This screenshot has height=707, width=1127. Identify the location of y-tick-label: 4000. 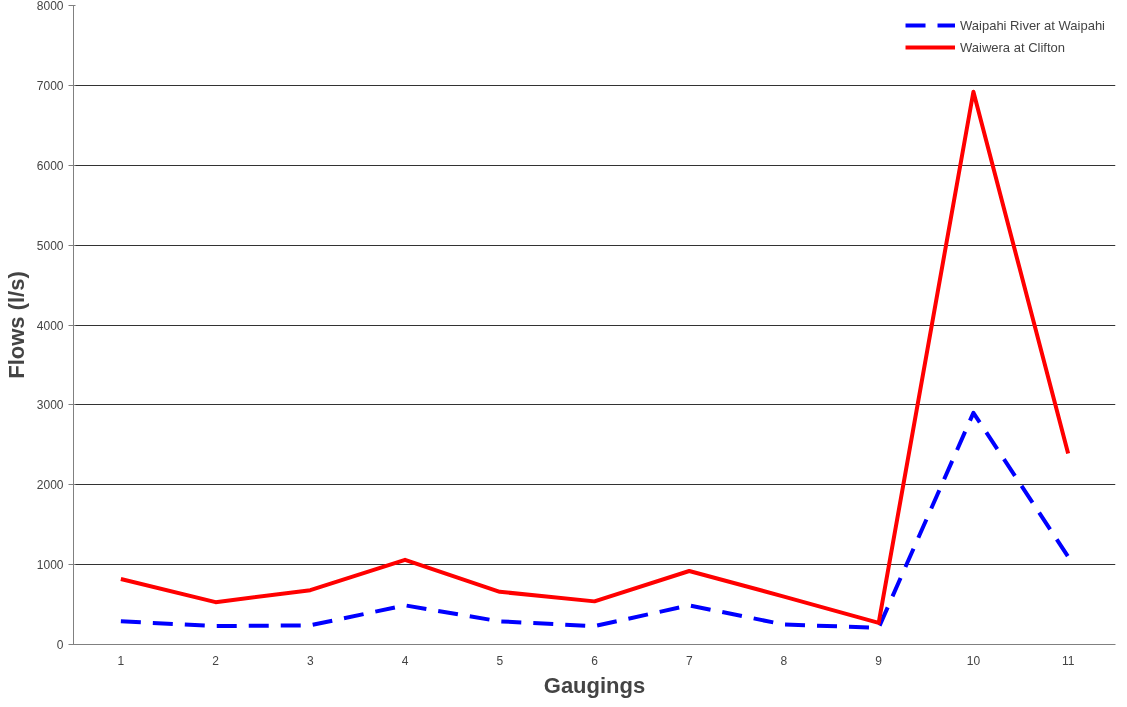
(50, 325).